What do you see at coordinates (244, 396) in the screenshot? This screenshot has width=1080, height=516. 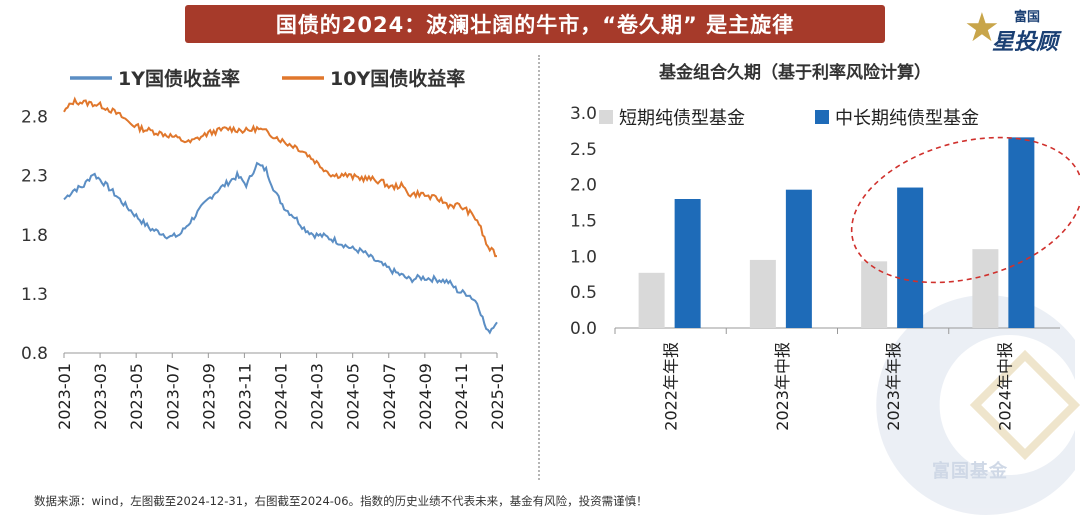 I see `line-x-tick-label: 2023-11` at bounding box center [244, 396].